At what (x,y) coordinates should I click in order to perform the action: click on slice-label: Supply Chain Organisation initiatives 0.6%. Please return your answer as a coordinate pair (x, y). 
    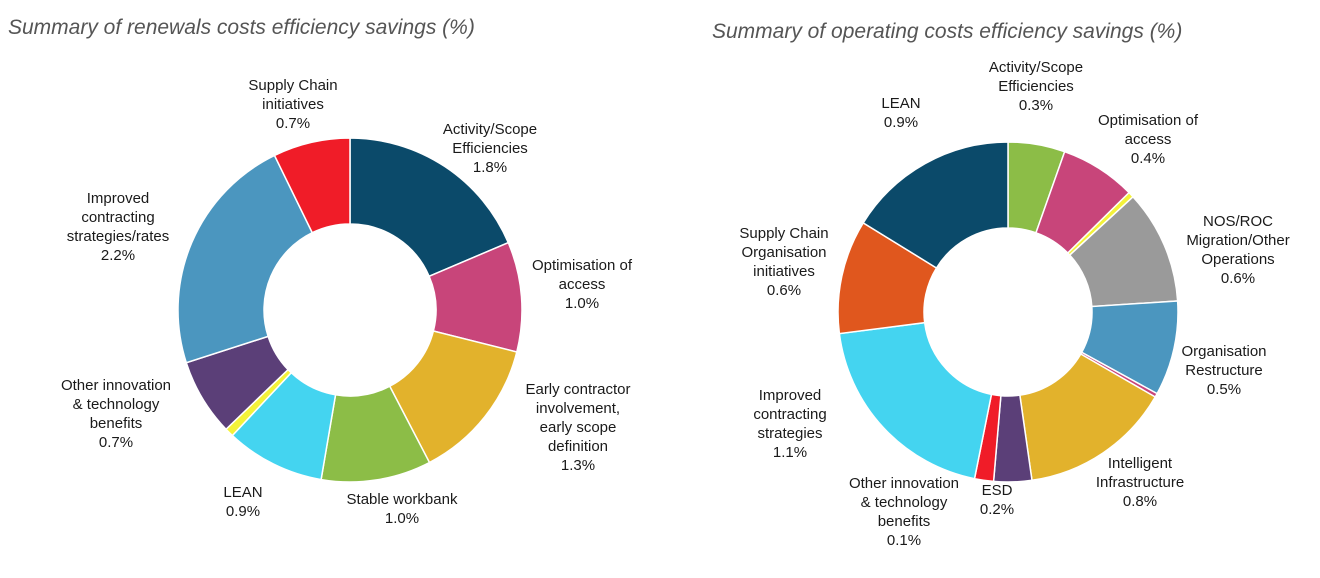
    Looking at the image, I should click on (783, 262).